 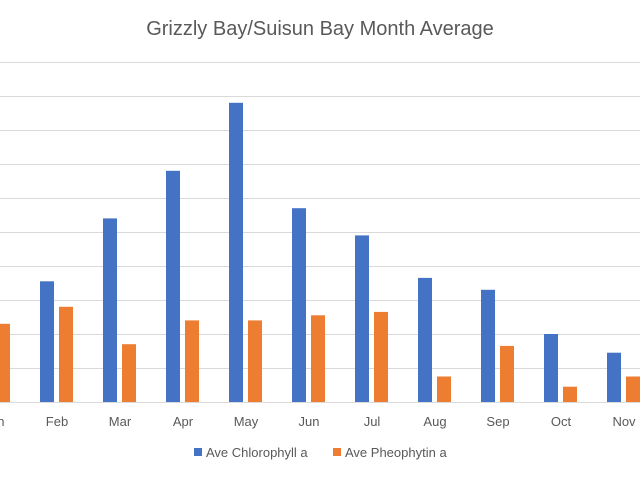 What do you see at coordinates (57, 421) in the screenshot?
I see `x-tick-label: Feb` at bounding box center [57, 421].